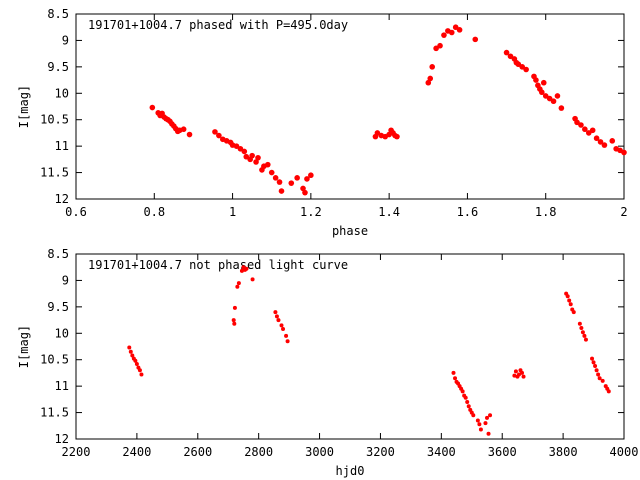  What do you see at coordinates (441, 452) in the screenshot?
I see `chart-1-x-tick-label: 3400` at bounding box center [441, 452].